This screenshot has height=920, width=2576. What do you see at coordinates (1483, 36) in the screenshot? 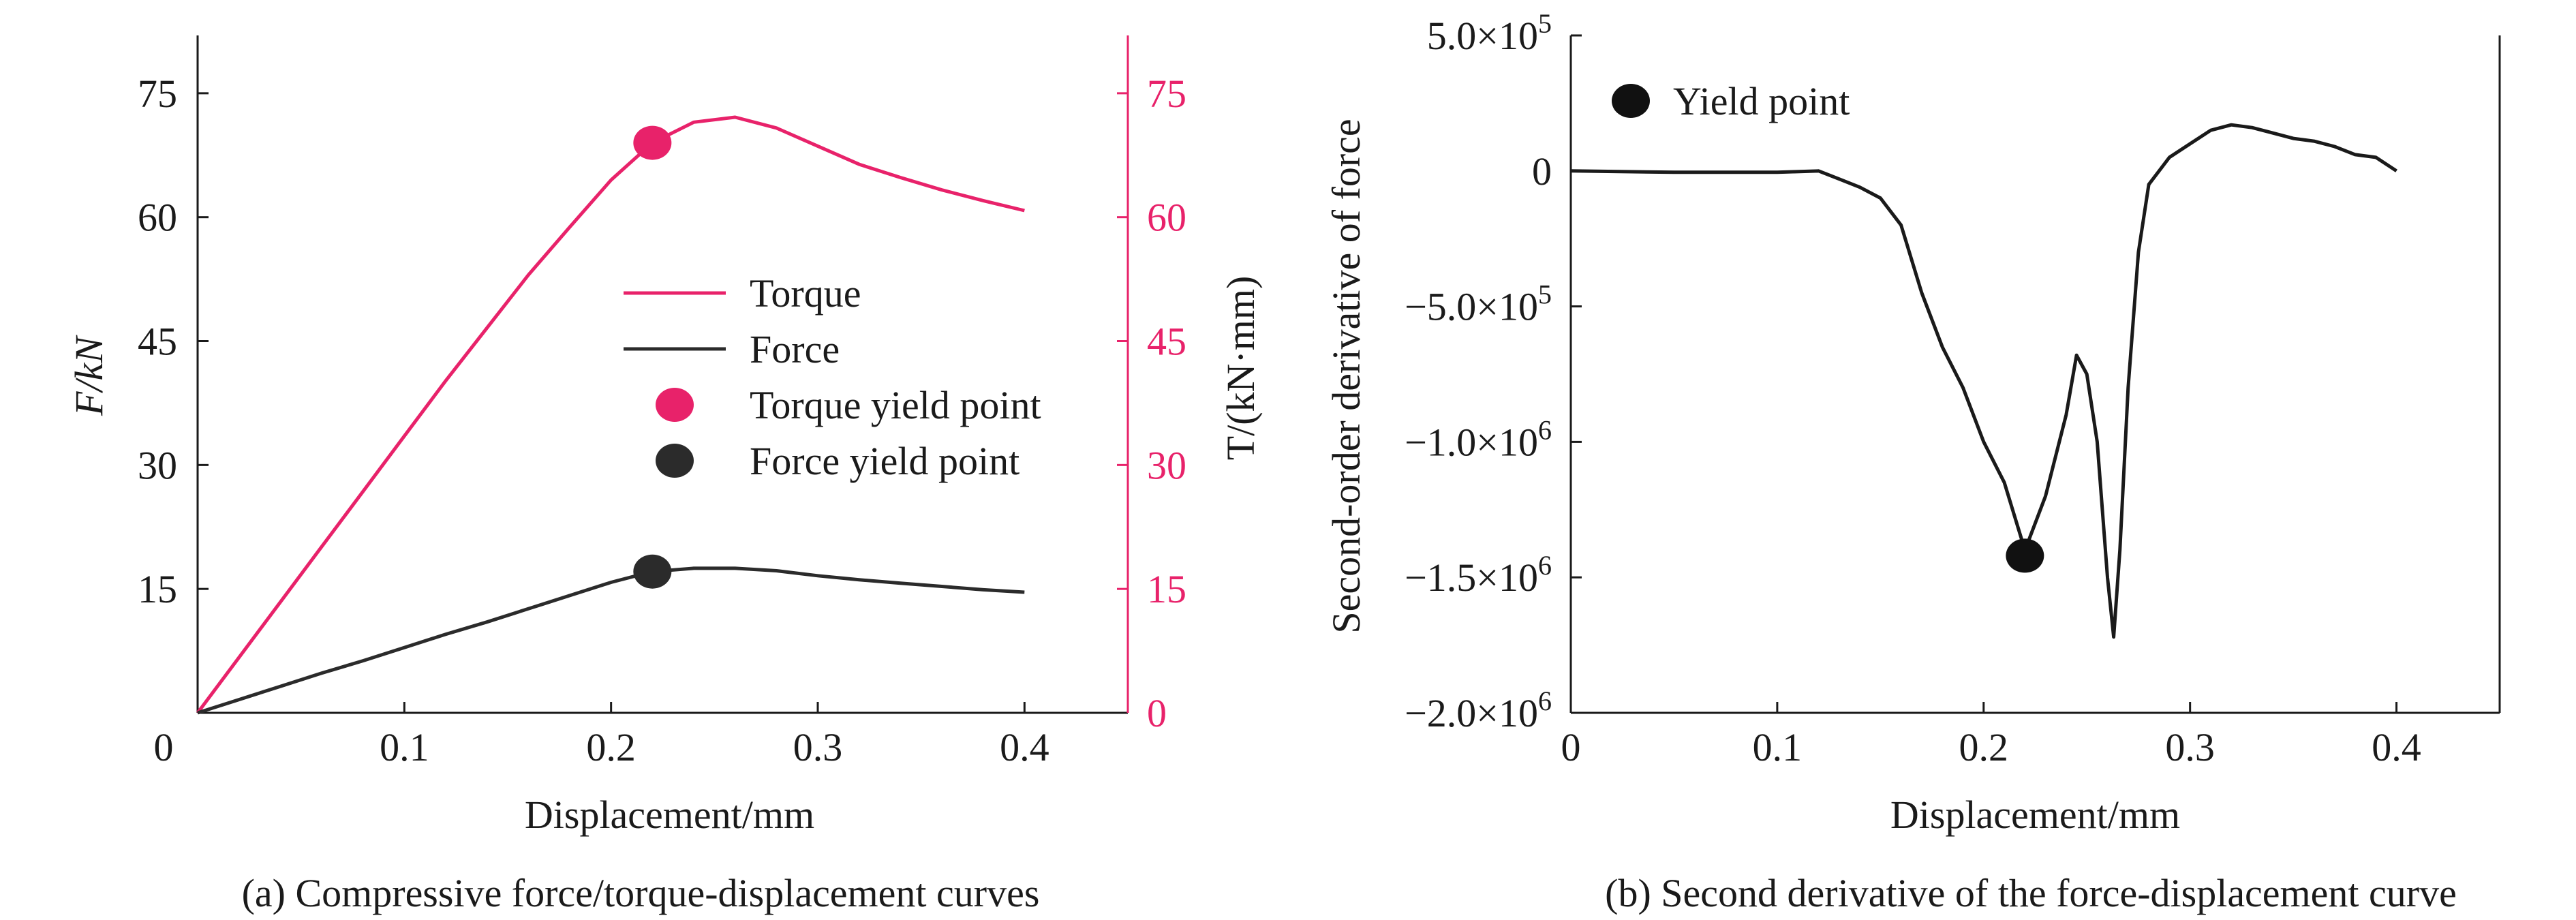
I see `y-tick-mantissa: 5.0×10` at bounding box center [1483, 36].